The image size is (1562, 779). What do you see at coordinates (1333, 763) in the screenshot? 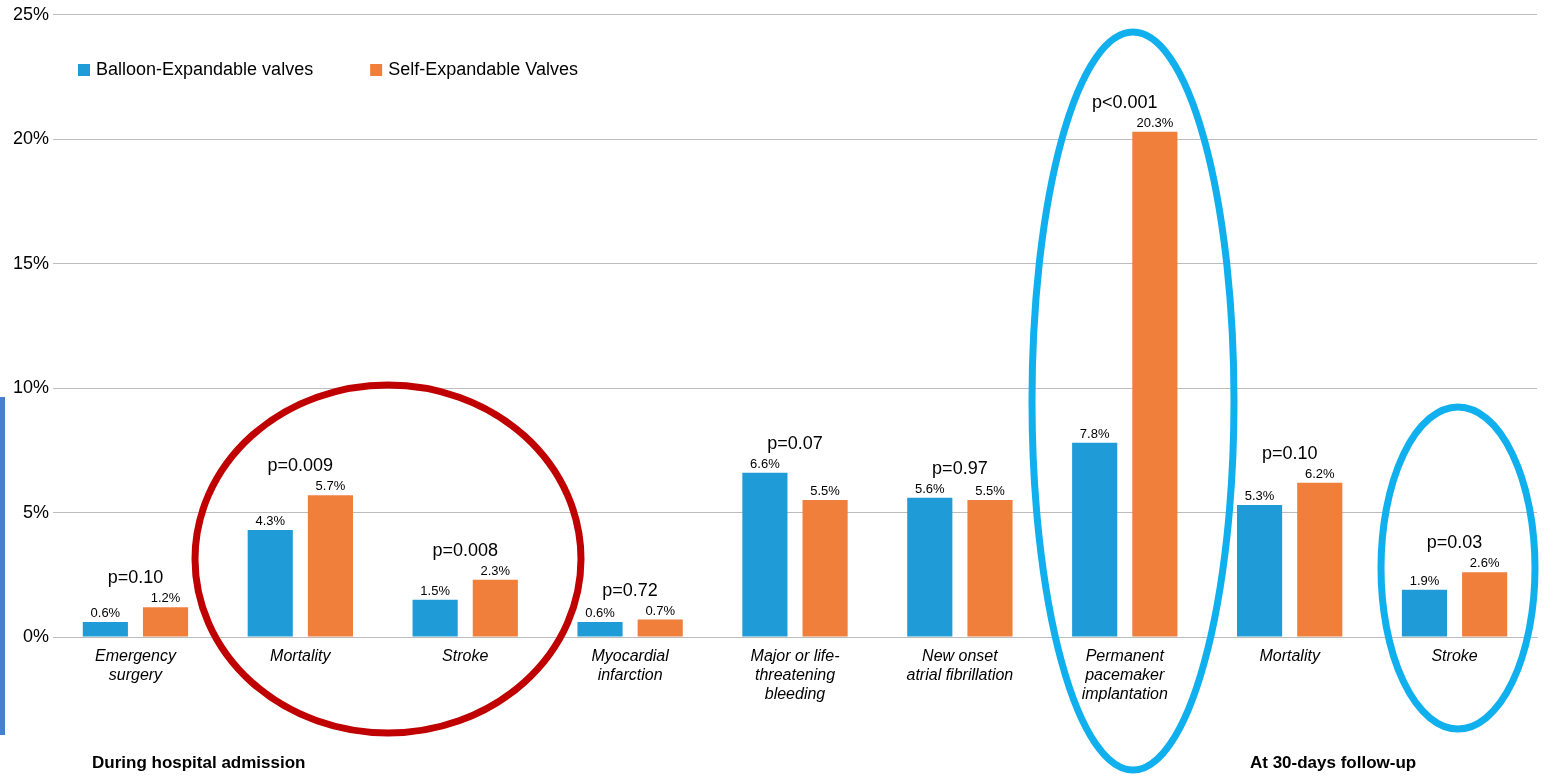
I see `text: At 30-days follow-up` at bounding box center [1333, 763].